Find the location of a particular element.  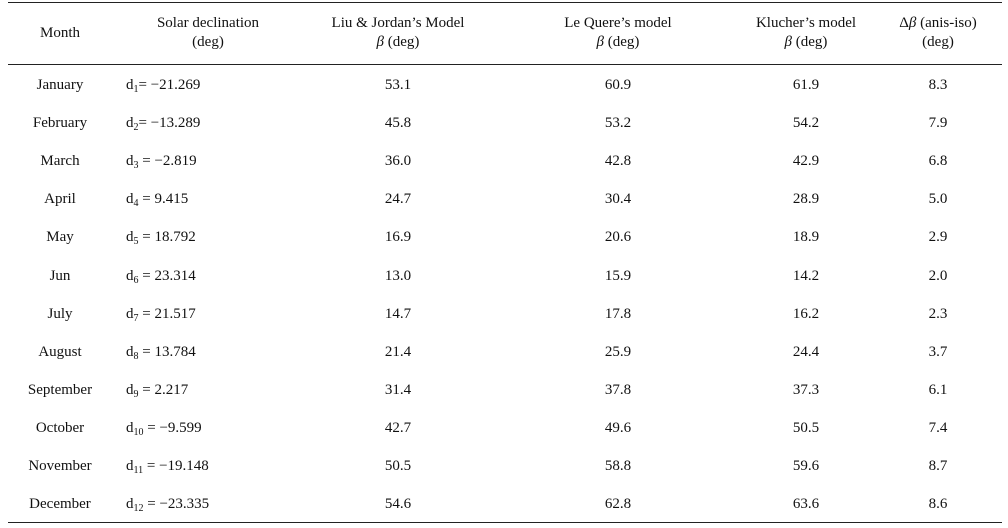

cell-delta-beta: 6.8 is located at coordinates (938, 161).